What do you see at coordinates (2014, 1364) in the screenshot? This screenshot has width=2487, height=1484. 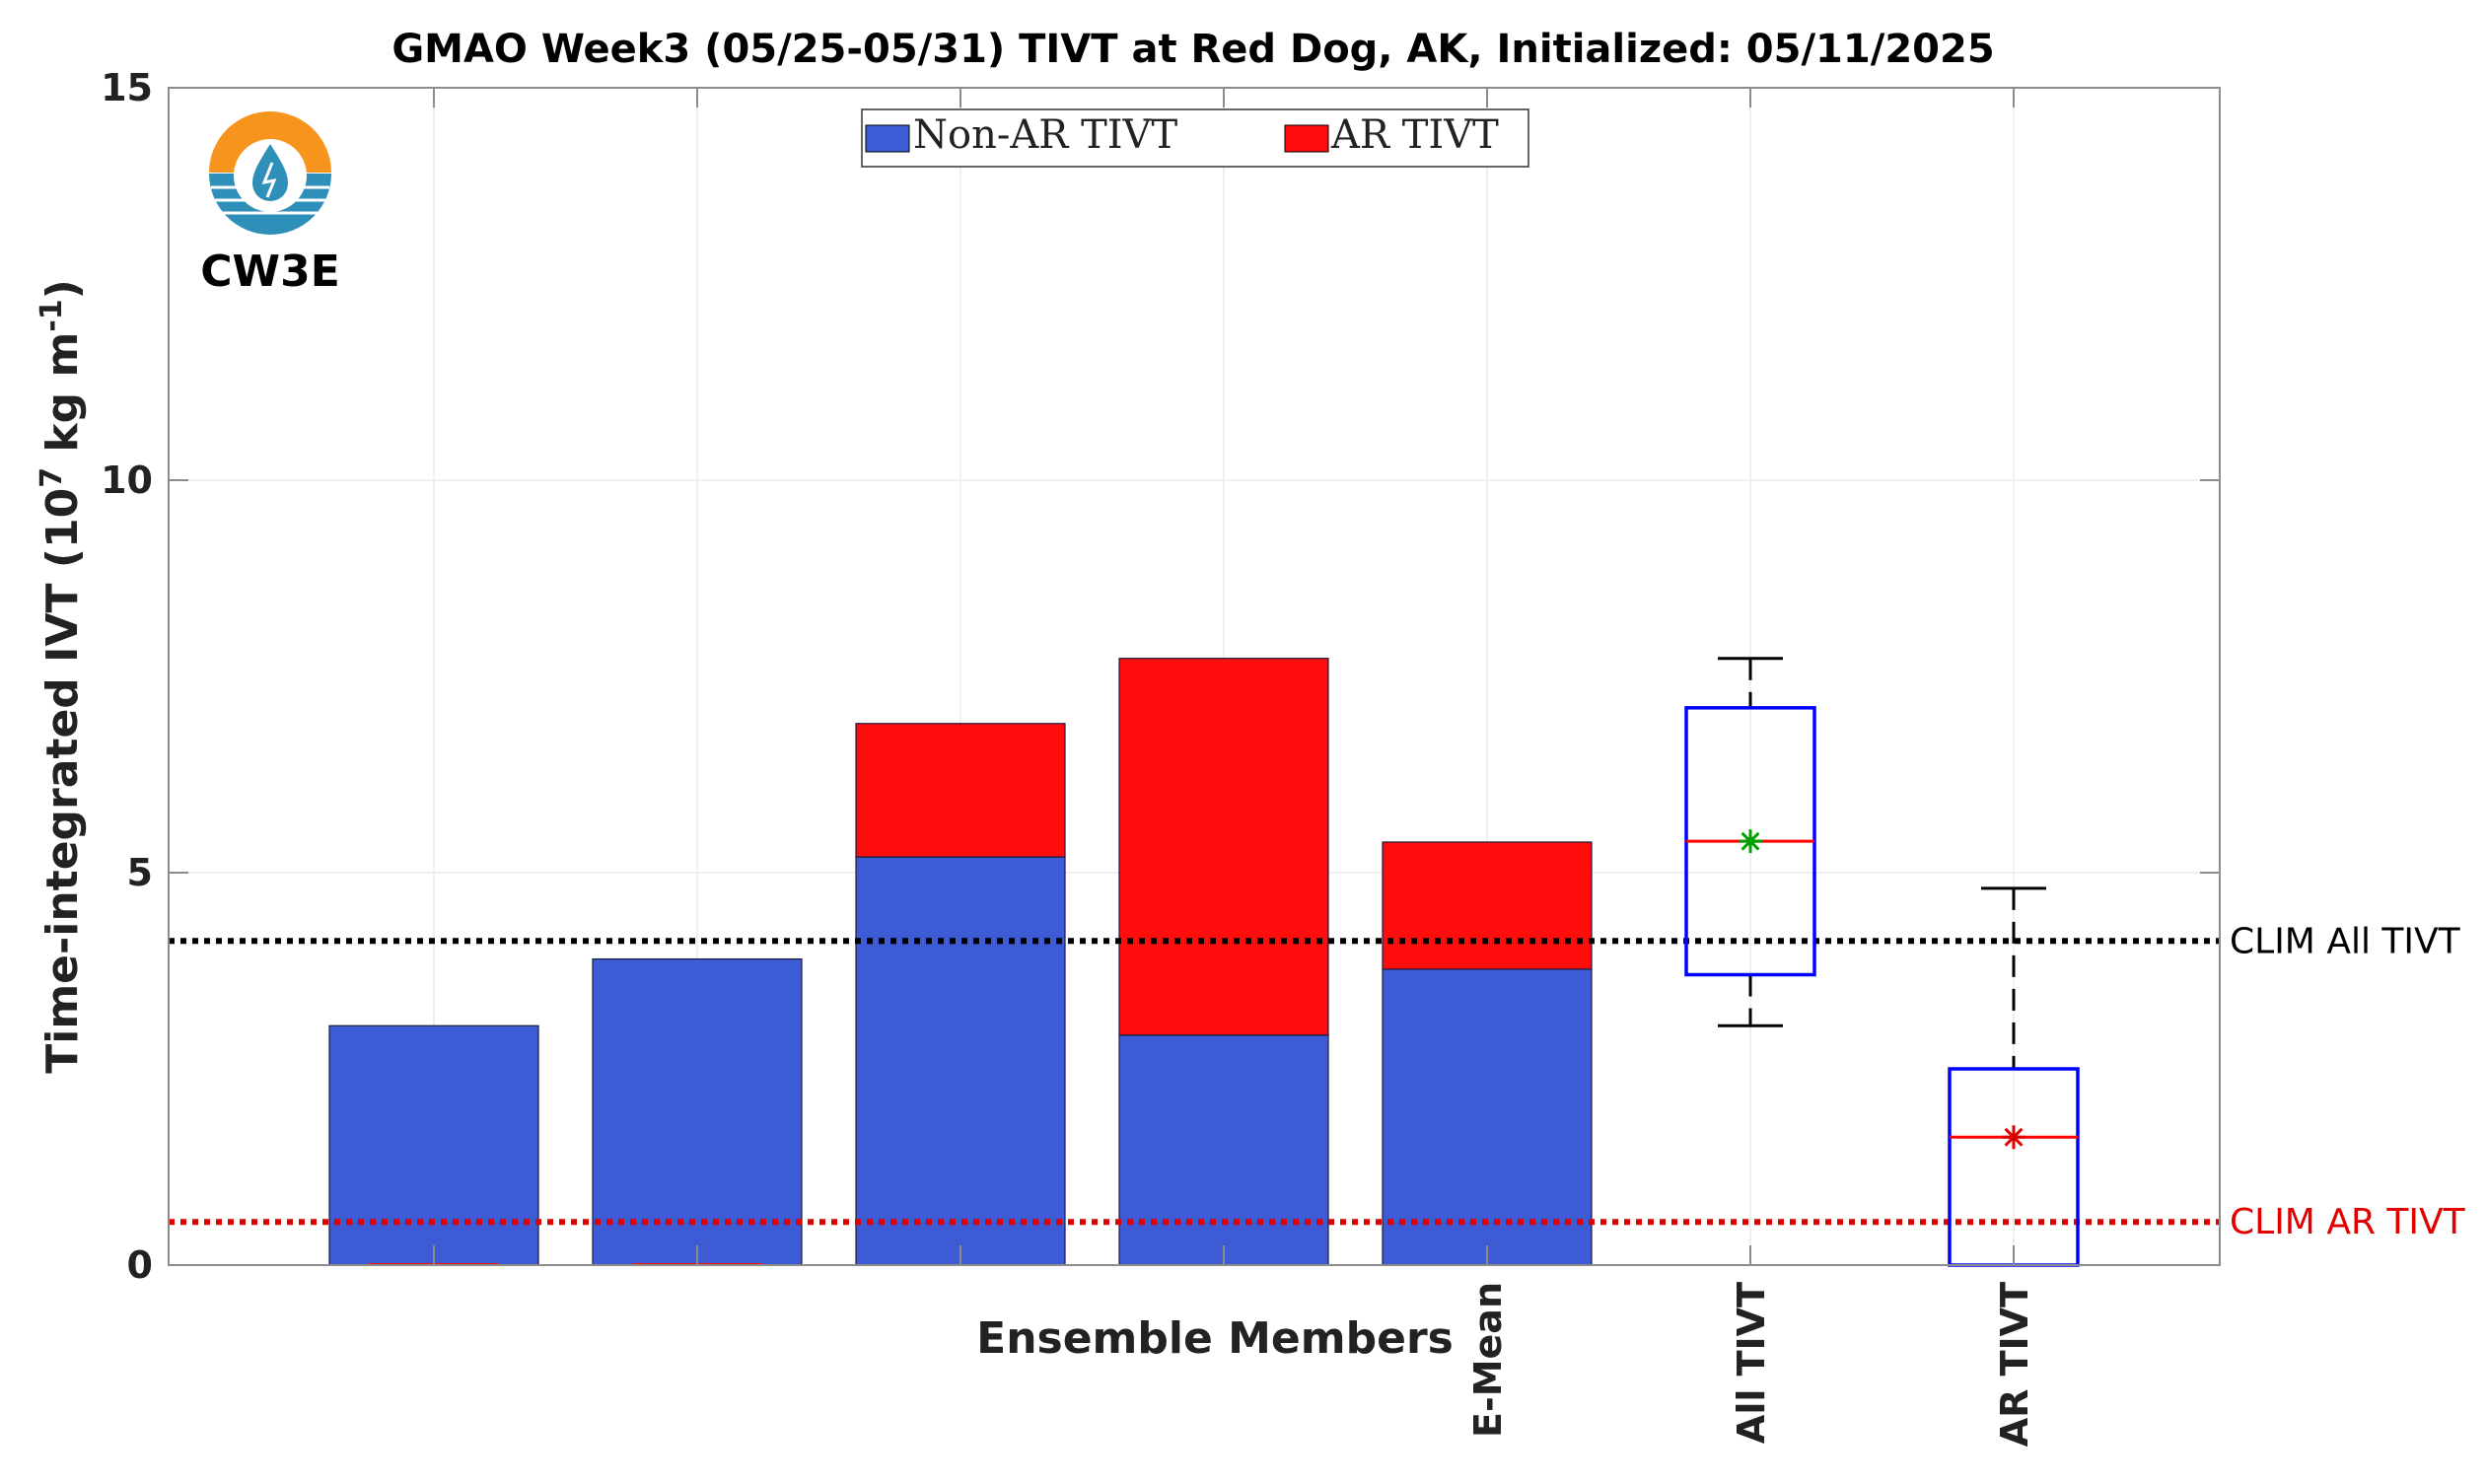 I see `x-tick-label: AR TIVT` at bounding box center [2014, 1364].